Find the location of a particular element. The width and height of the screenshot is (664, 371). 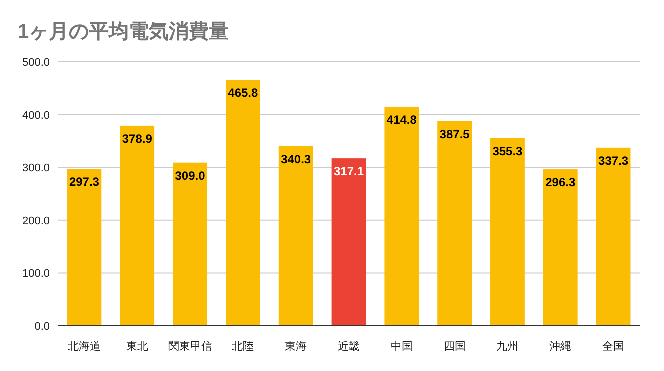

y-tick-label: 500.0 is located at coordinates (36, 63).